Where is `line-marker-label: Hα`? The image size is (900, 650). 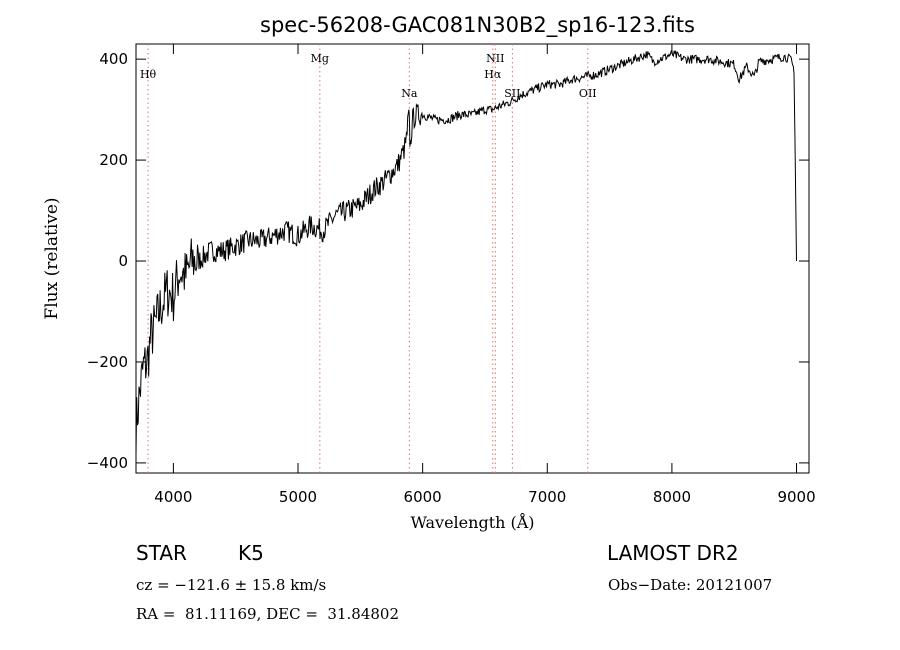 line-marker-label: Hα is located at coordinates (493, 74).